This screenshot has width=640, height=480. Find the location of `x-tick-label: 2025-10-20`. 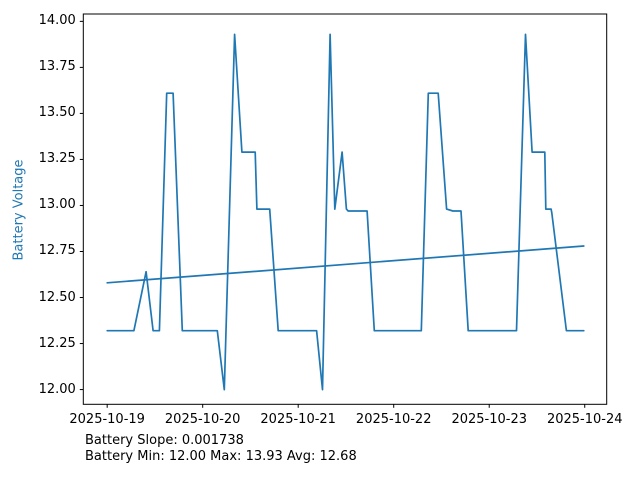

x-tick-label: 2025-10-20 is located at coordinates (202, 419).